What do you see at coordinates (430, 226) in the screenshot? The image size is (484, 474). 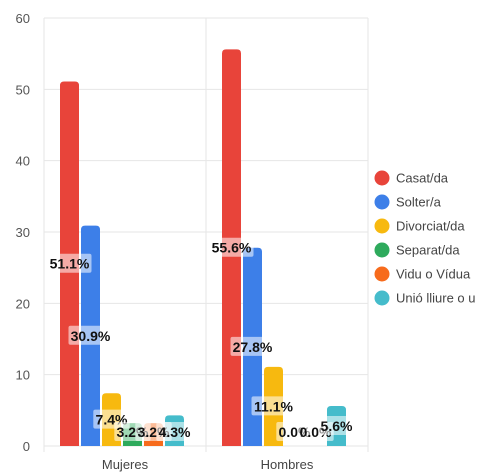 I see `legend-label: Divorciat/da` at bounding box center [430, 226].